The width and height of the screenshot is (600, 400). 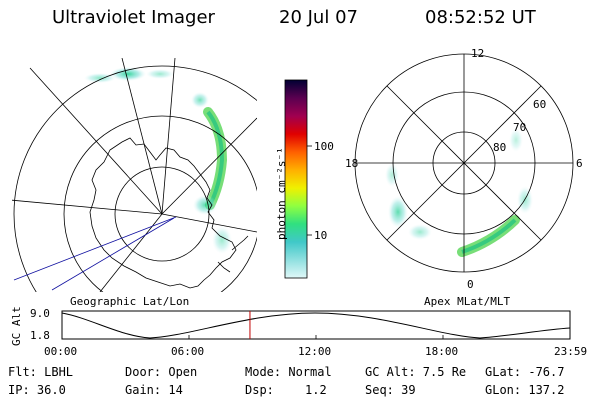 What do you see at coordinates (309, 190) in the screenshot?
I see `colorbar-ticks` at bounding box center [309, 190].